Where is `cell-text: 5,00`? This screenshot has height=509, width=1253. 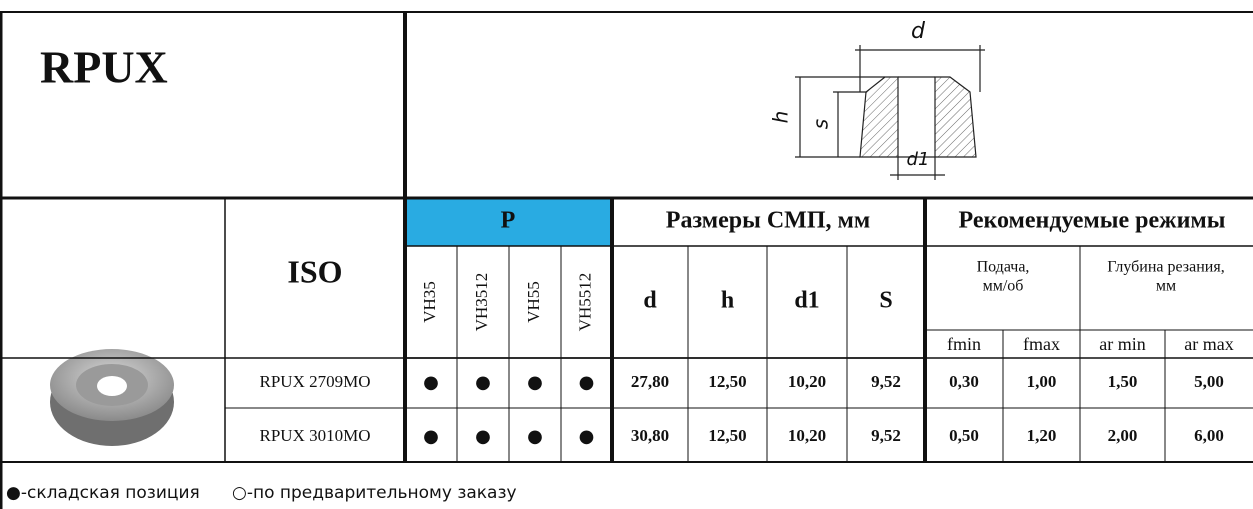 cell-text: 5,00 is located at coordinates (1209, 381).